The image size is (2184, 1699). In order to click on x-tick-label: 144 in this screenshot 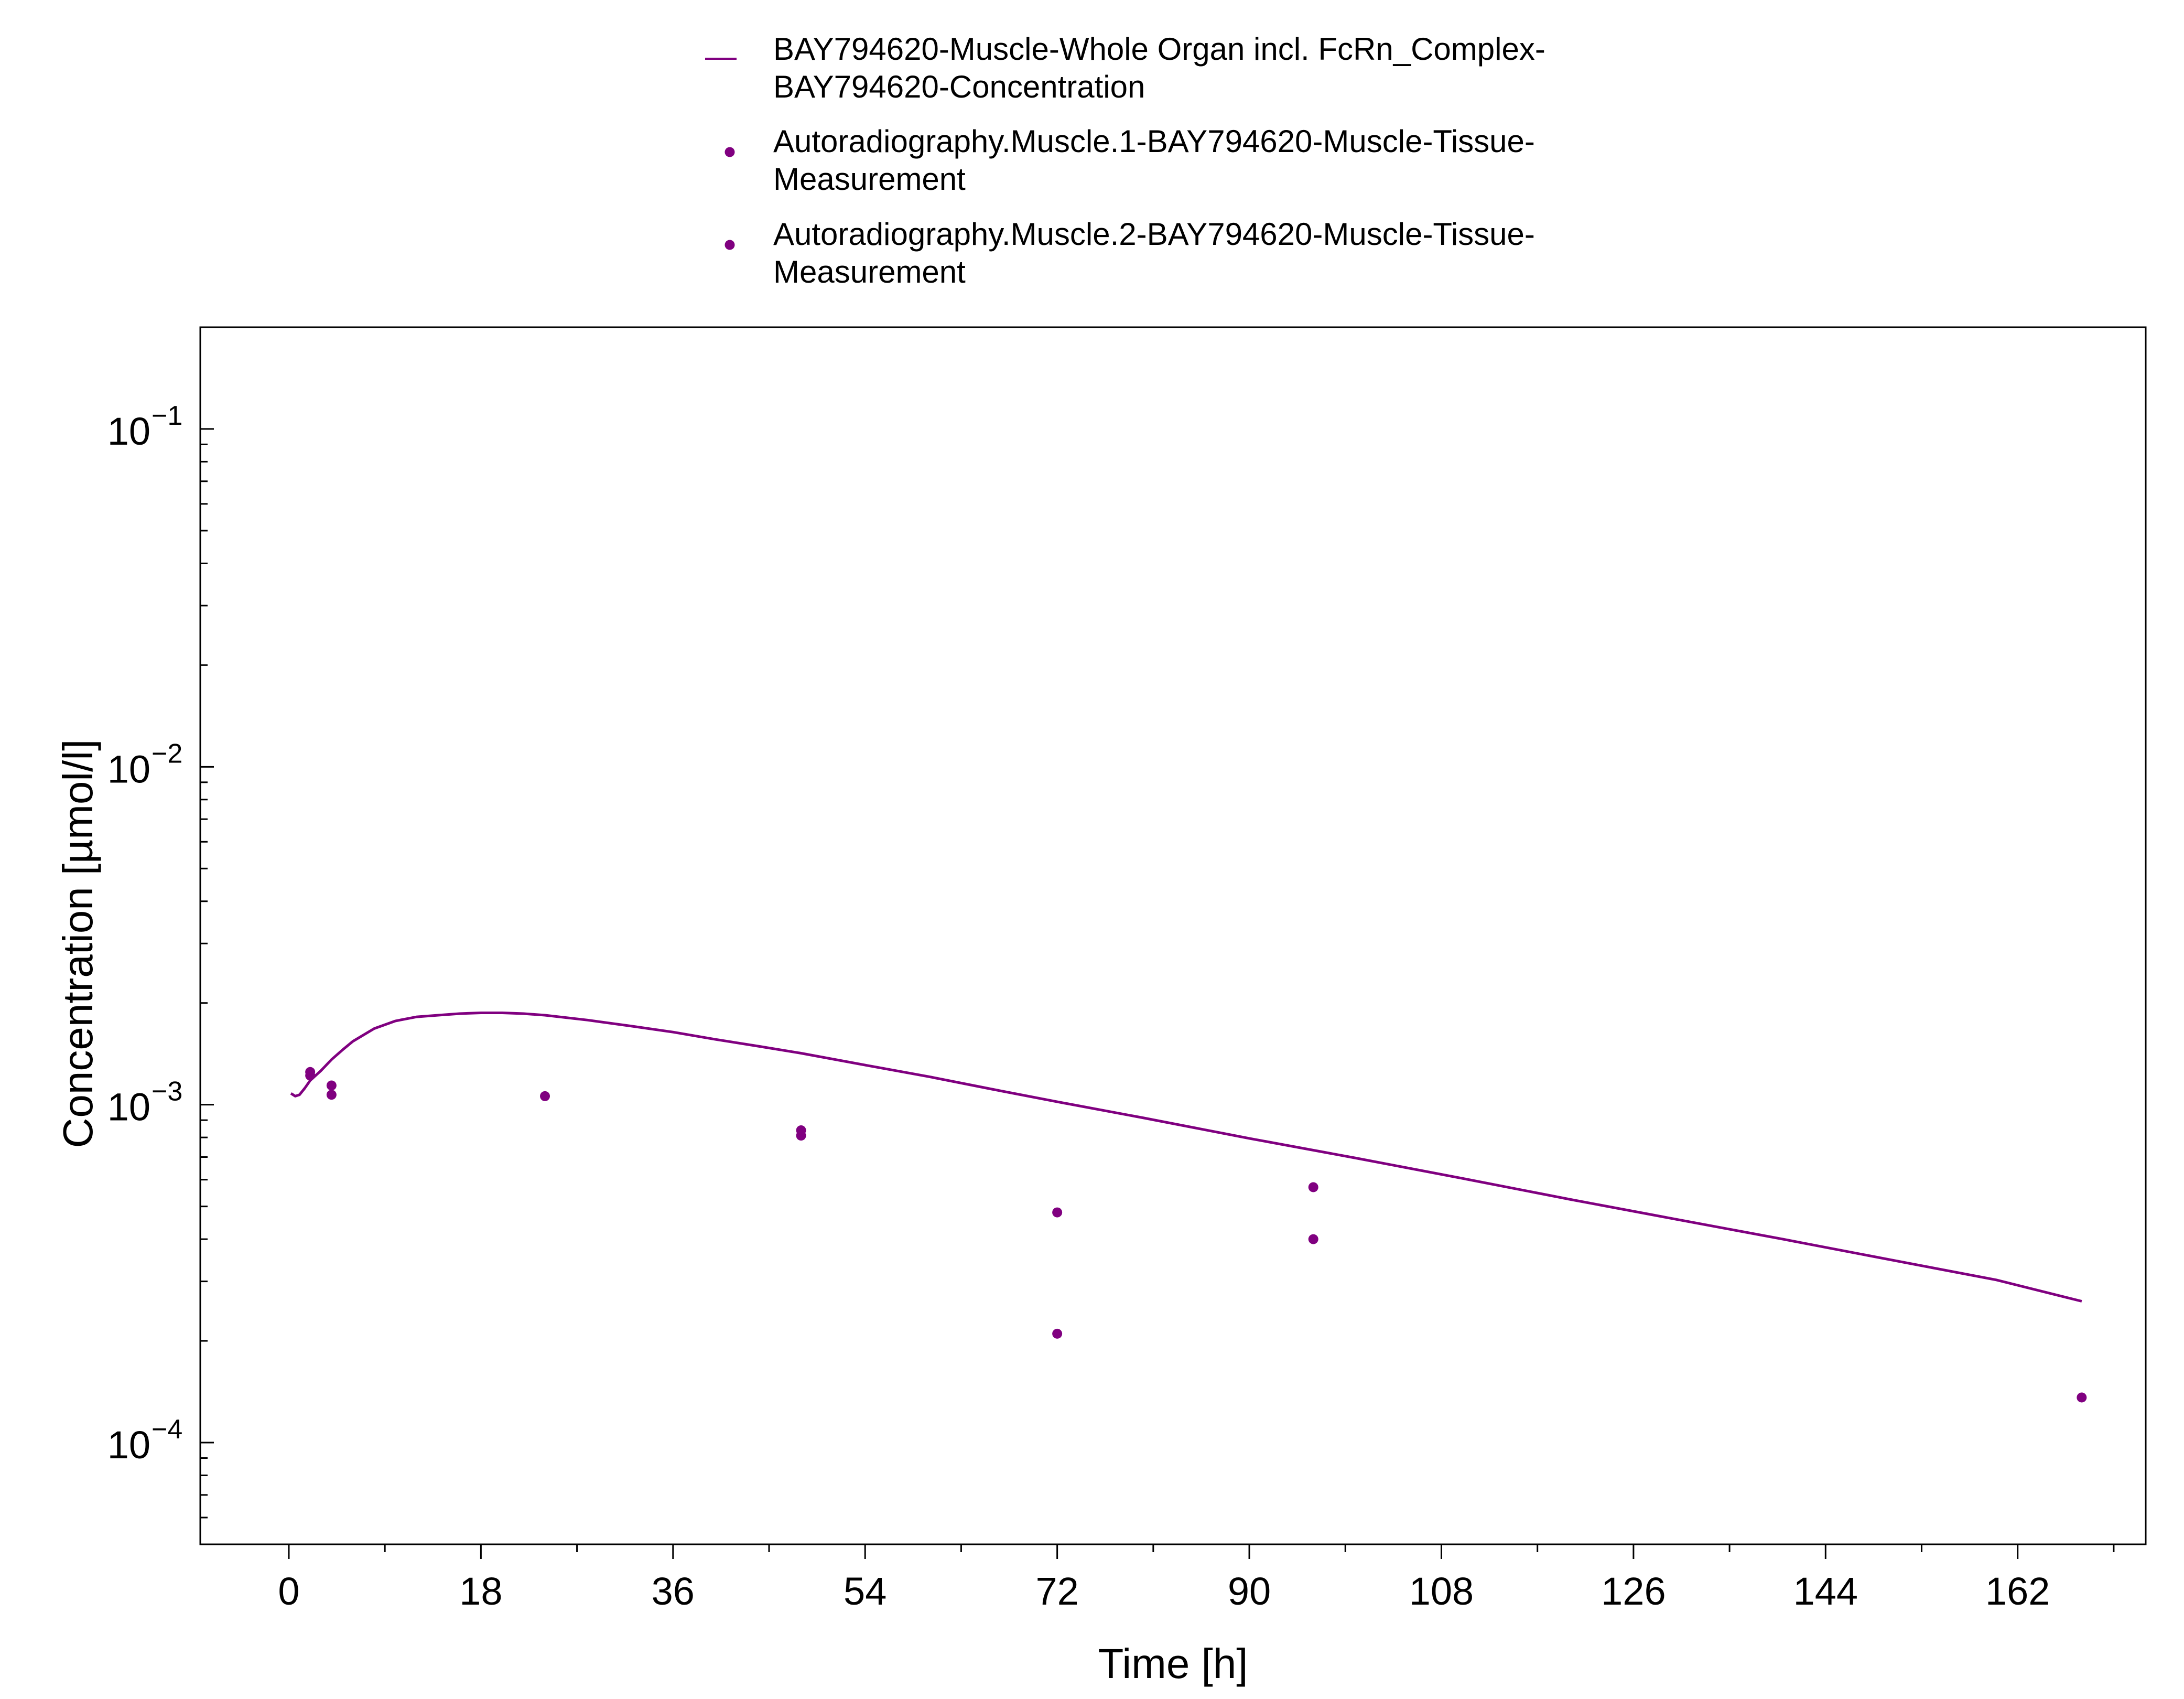, I will do `click(1825, 1591)`.